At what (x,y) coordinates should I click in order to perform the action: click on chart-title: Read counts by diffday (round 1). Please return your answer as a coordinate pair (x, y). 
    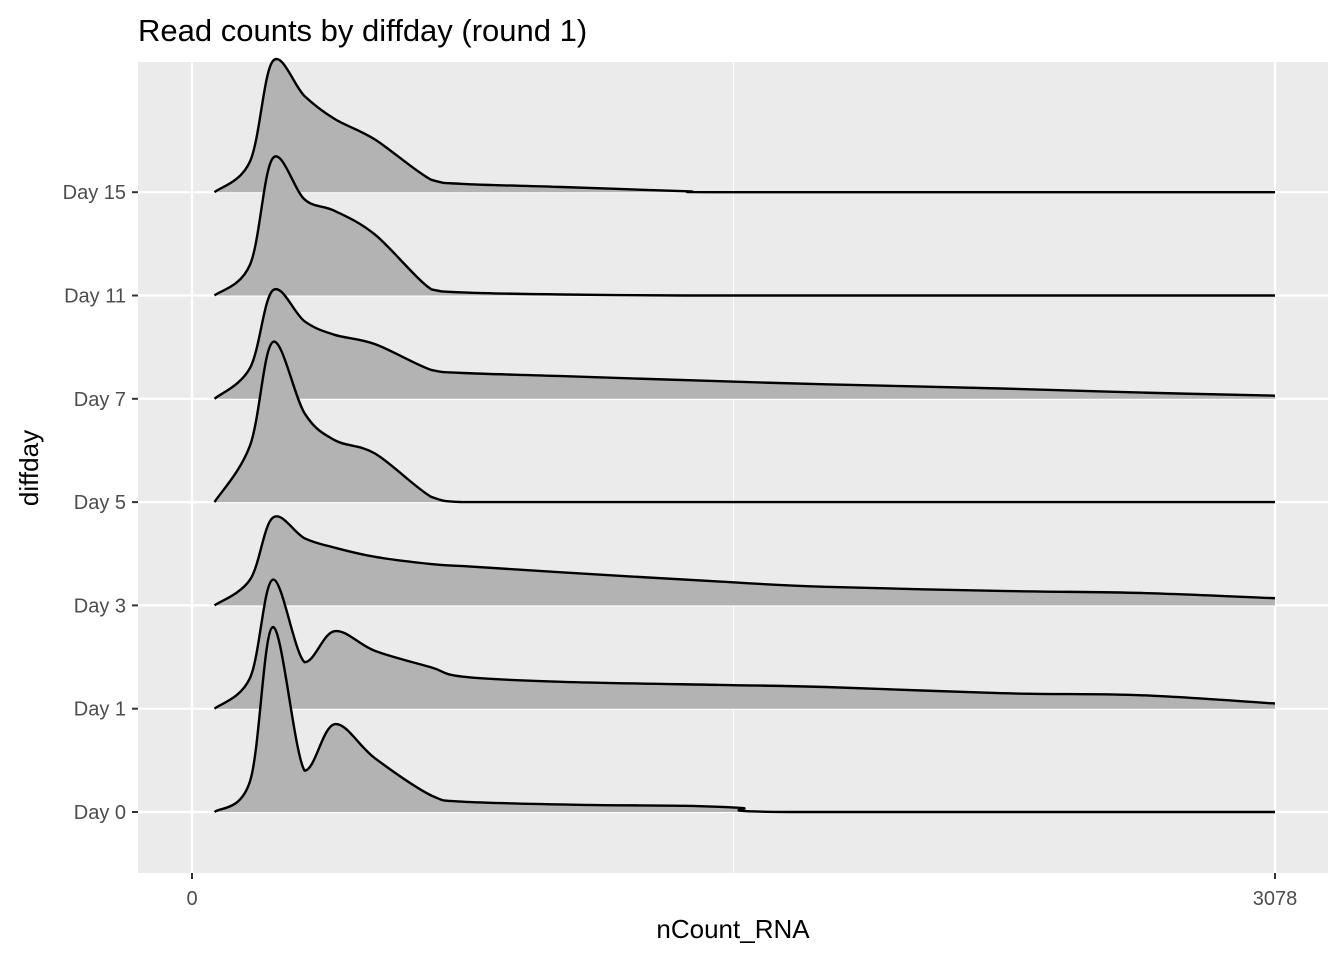
    Looking at the image, I should click on (362, 30).